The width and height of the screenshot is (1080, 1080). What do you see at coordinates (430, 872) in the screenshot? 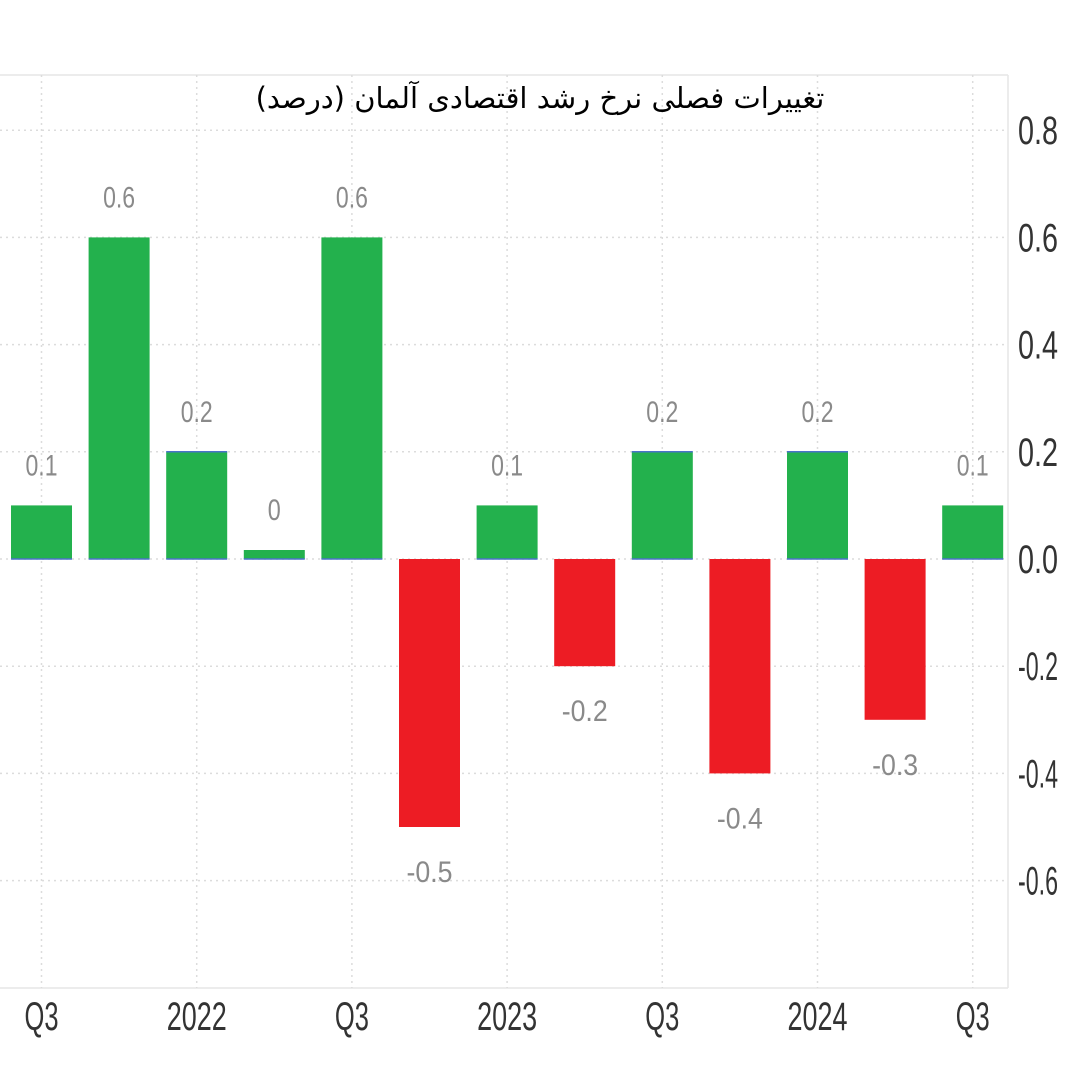
I see `data-label: -0.5` at bounding box center [430, 872].